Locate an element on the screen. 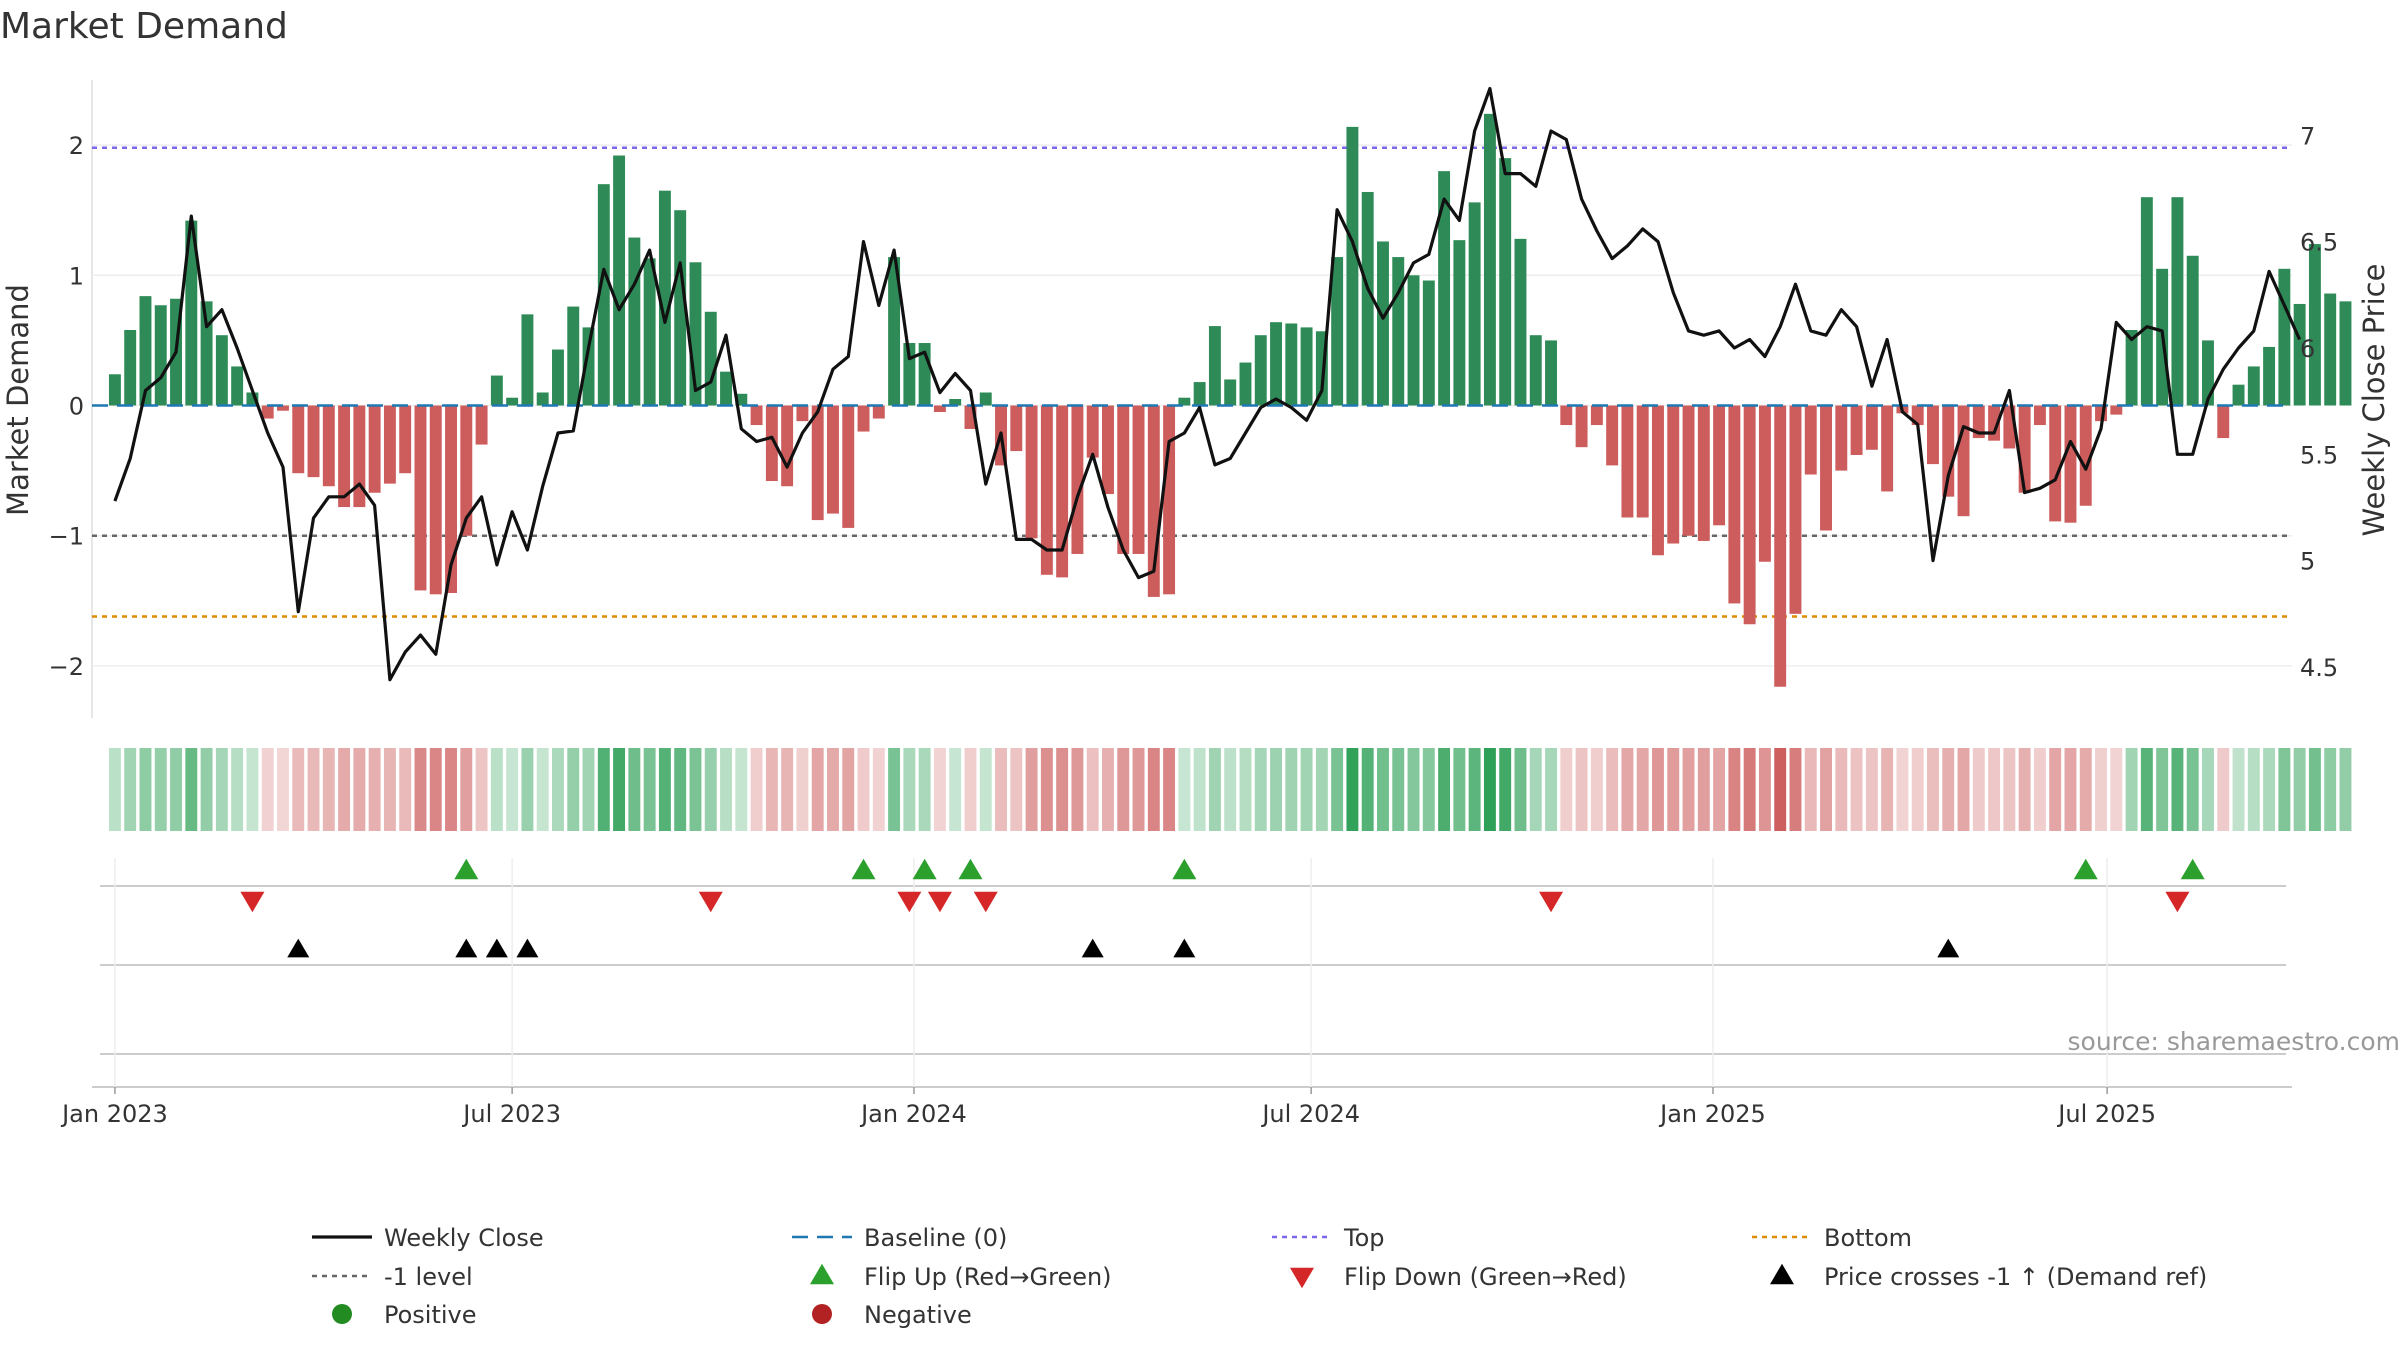 This screenshot has height=1350, width=2400. legend-item: -1 level is located at coordinates (392, 1277).